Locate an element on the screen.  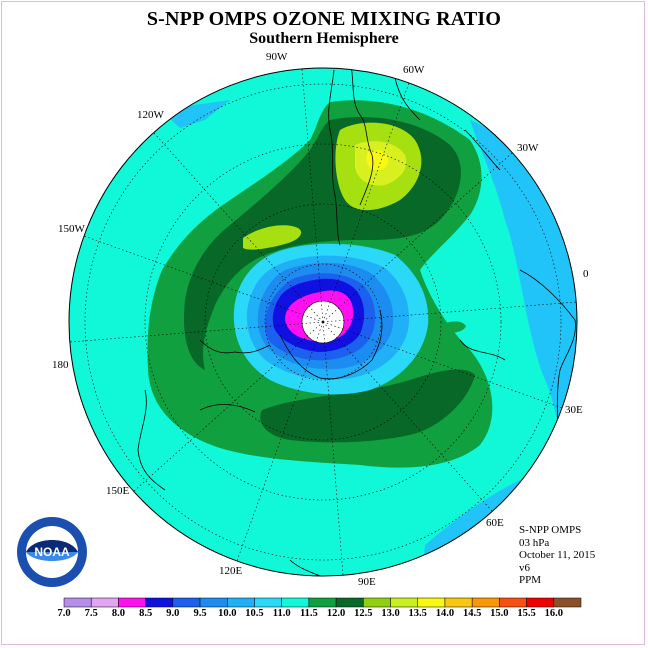
info-level: 03 hPa is located at coordinates (534, 542).